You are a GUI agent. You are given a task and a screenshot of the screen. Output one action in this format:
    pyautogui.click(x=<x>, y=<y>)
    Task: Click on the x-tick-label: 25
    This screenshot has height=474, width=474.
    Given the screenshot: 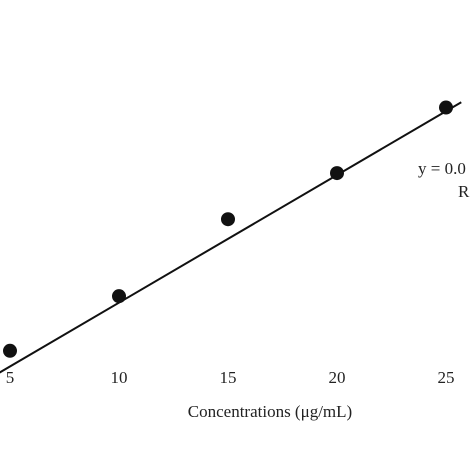 What is the action you would take?
    pyautogui.click(x=446, y=377)
    